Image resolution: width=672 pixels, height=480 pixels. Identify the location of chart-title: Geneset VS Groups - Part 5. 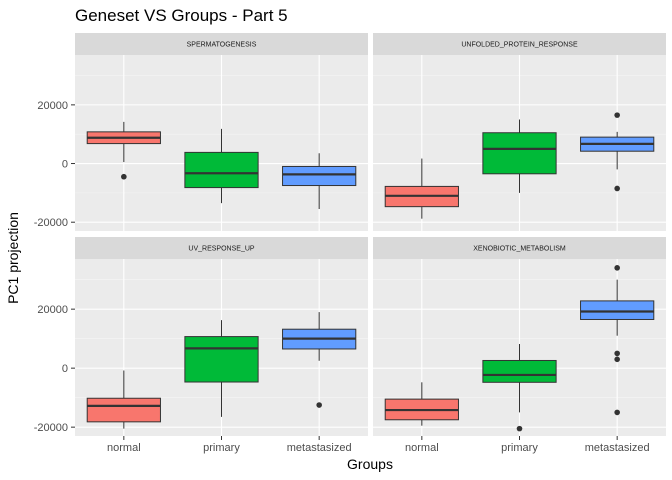
(181, 15).